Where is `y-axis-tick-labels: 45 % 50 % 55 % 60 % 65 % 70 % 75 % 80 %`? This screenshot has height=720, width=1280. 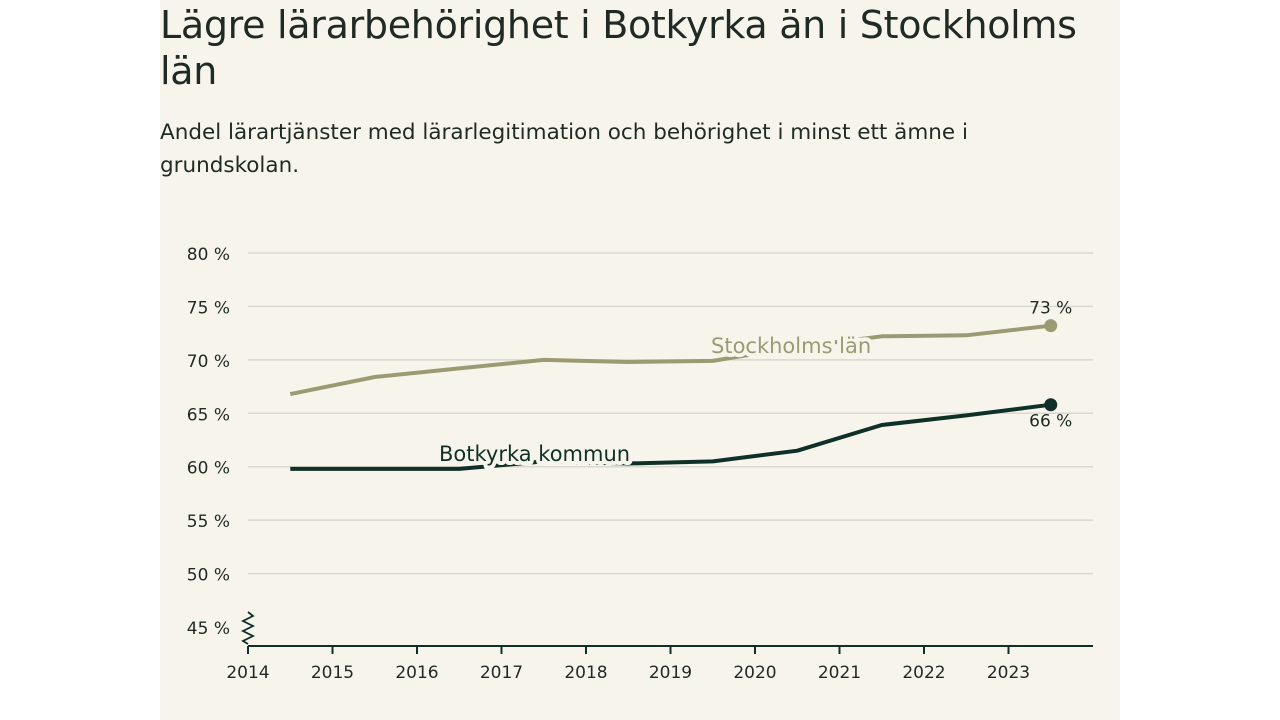 y-axis-tick-labels: 45 % 50 % 55 % 60 % 65 % 70 % 75 % 80 % is located at coordinates (208, 442).